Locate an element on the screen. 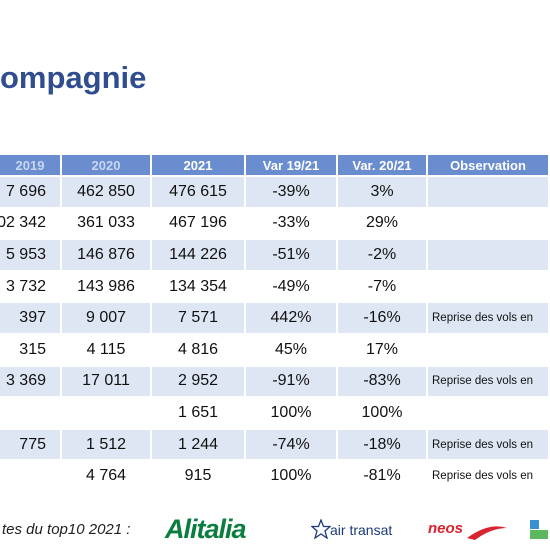  table-cell: 397 is located at coordinates (31, 319).